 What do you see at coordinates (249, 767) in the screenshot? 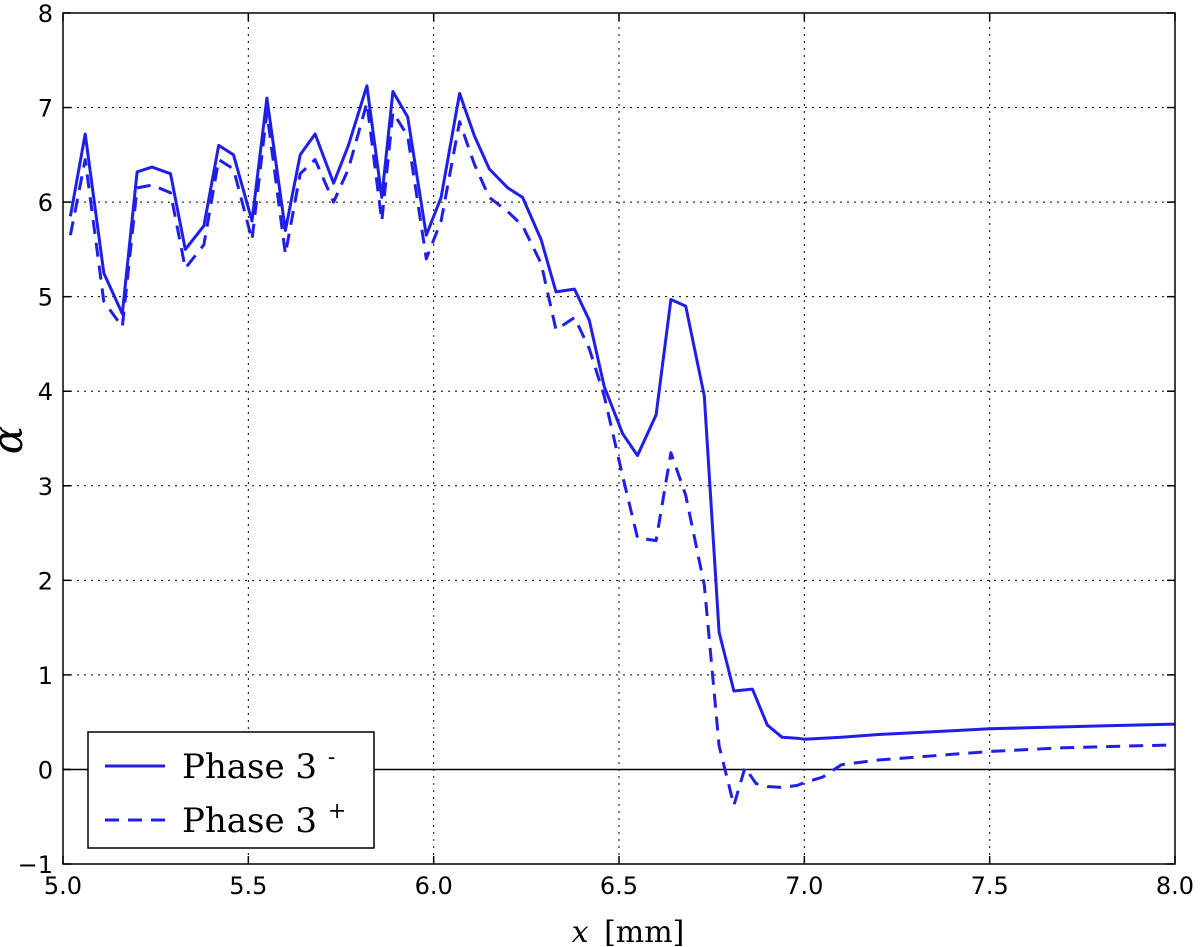
I see `legend-entry-1-base: Phase 3` at bounding box center [249, 767].